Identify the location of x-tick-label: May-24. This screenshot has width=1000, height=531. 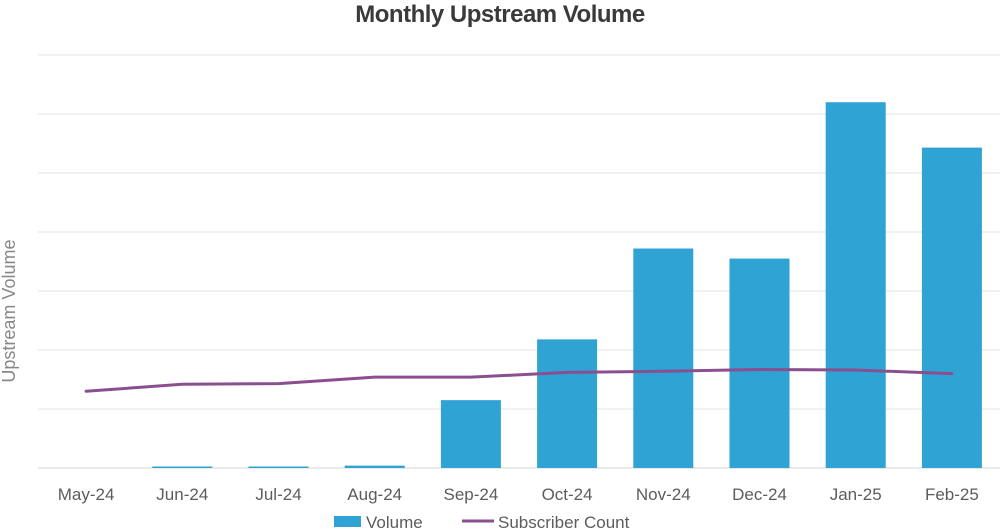
(86, 494).